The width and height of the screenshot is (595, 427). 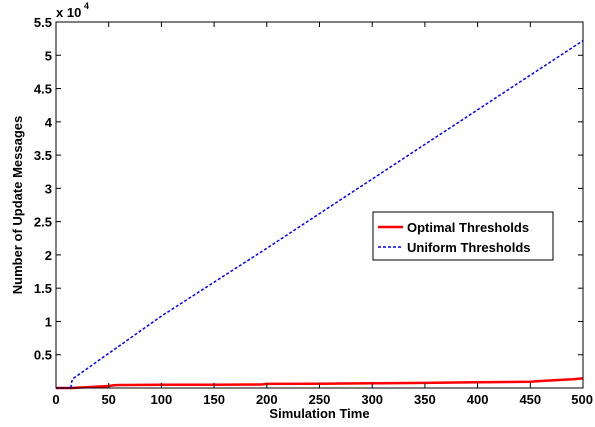 I want to click on x-tick-label: 300, so click(x=372, y=399).